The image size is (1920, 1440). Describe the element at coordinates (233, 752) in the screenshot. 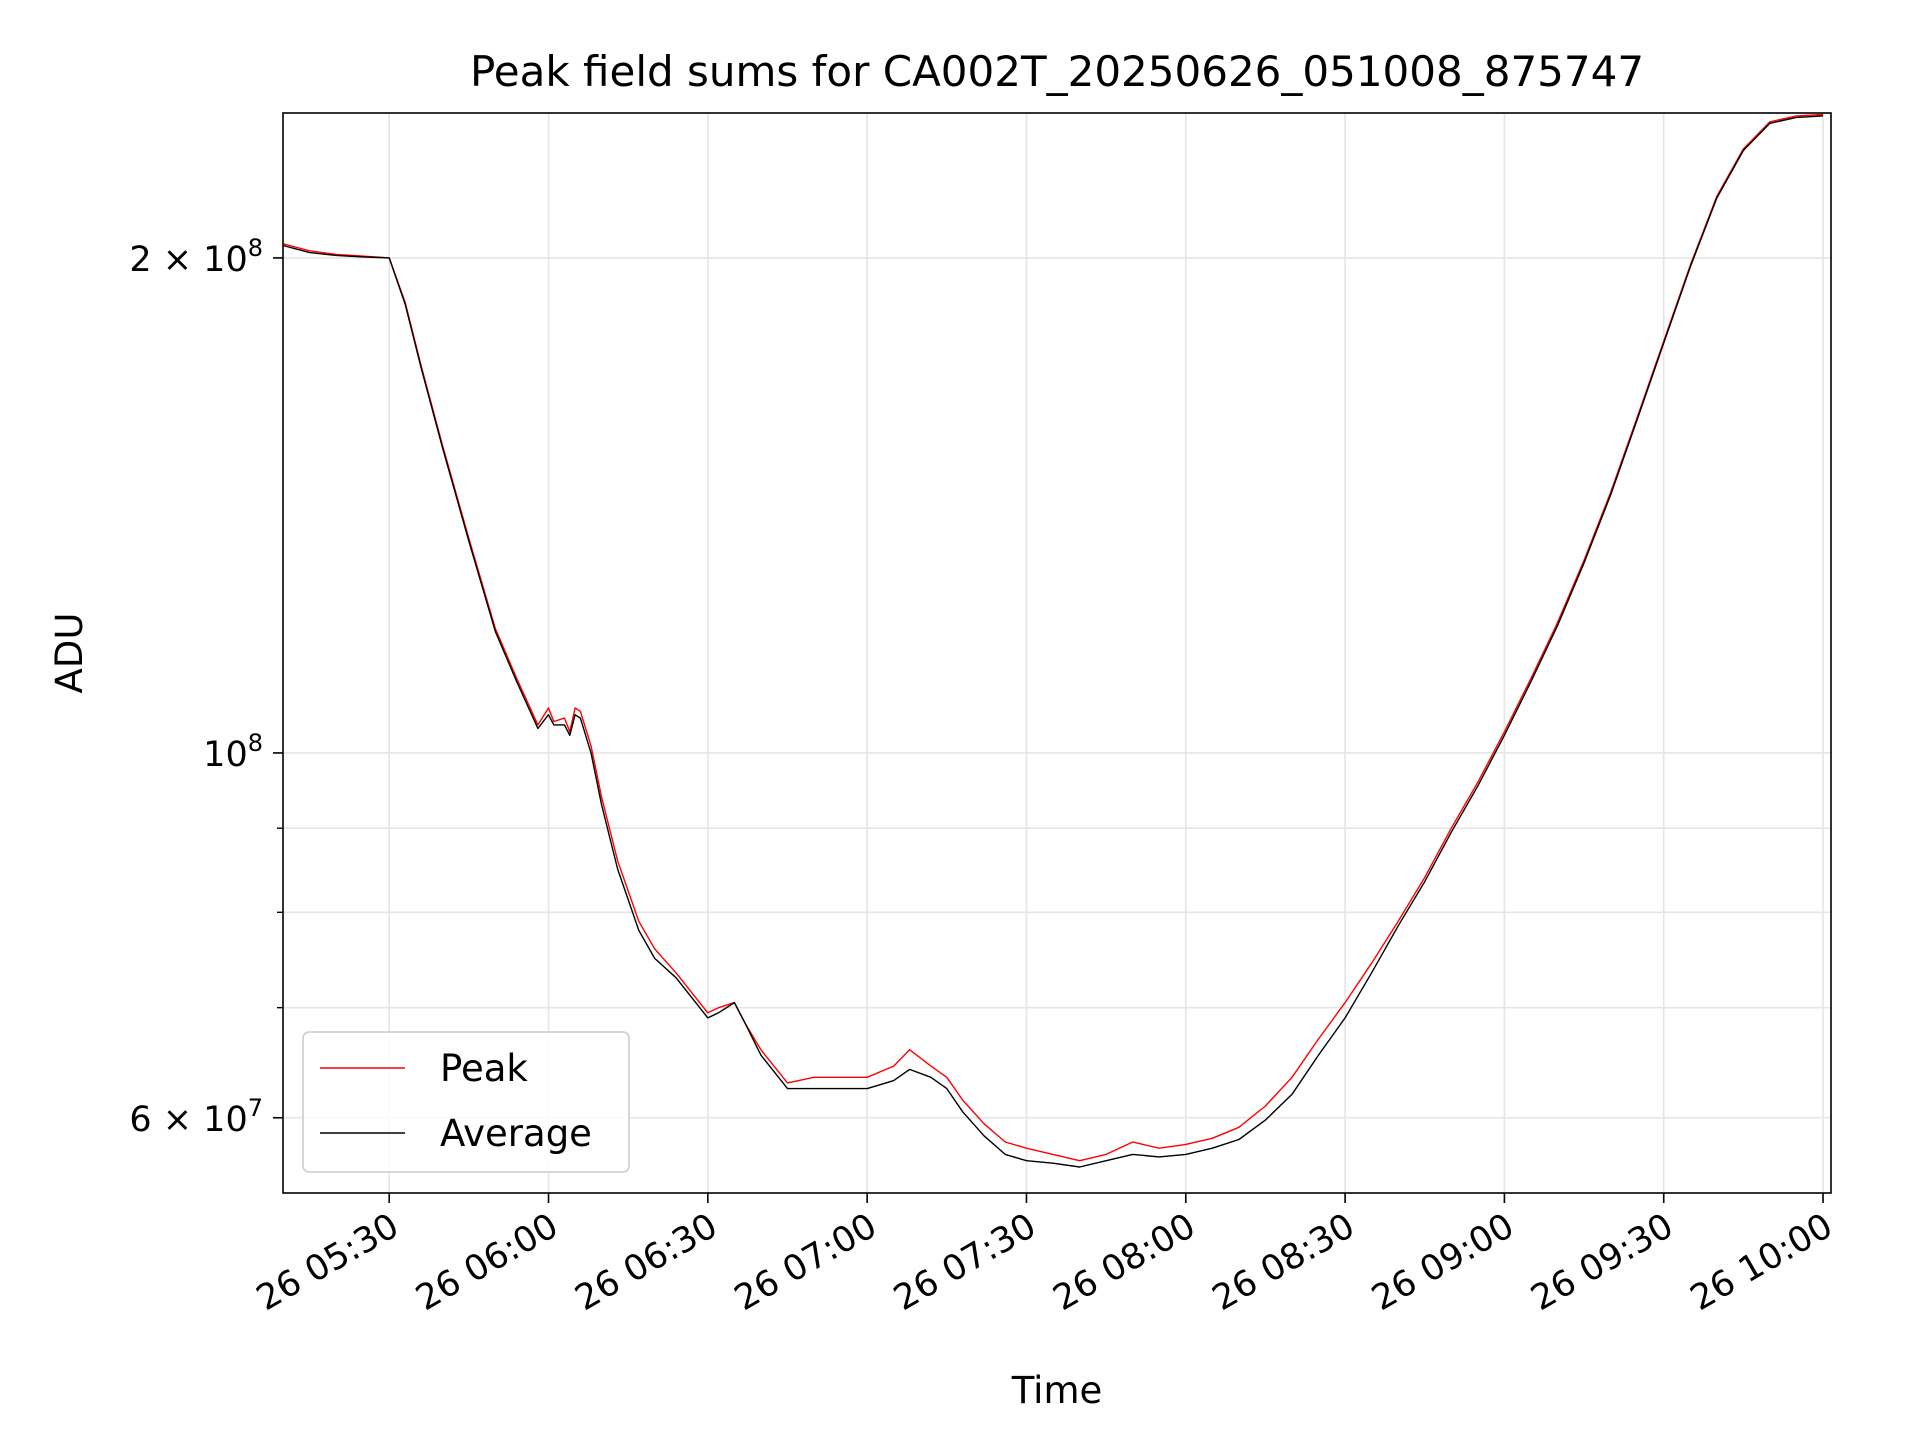

I see `y-tick-label: 108` at that location.